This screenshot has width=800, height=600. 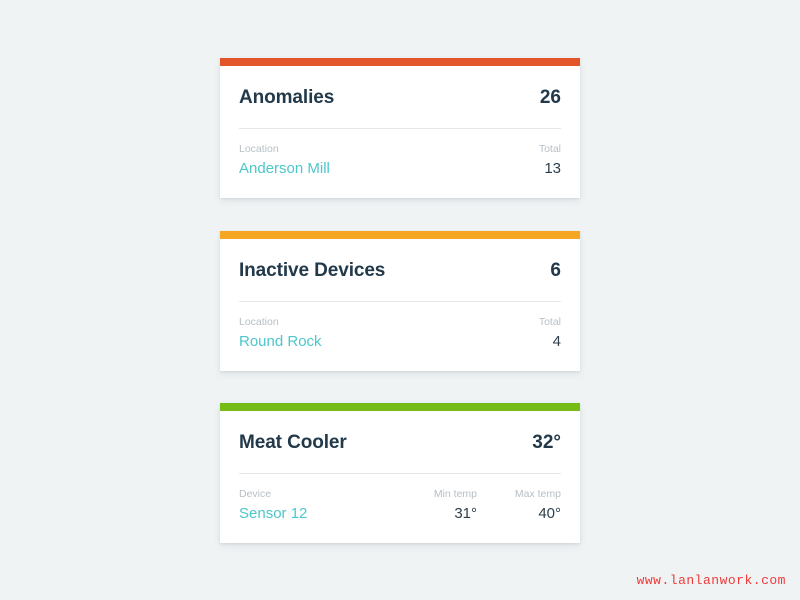 What do you see at coordinates (556, 341) in the screenshot?
I see `field-value-number: 4` at bounding box center [556, 341].